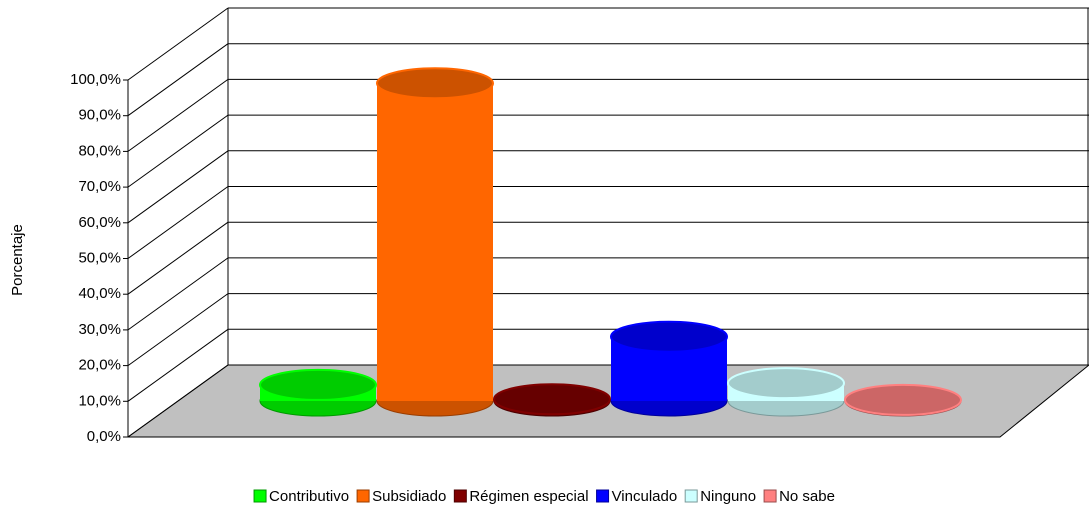 The width and height of the screenshot is (1089, 512). Describe the element at coordinates (99, 365) in the screenshot. I see `y-tick-label: 20,0%` at that location.